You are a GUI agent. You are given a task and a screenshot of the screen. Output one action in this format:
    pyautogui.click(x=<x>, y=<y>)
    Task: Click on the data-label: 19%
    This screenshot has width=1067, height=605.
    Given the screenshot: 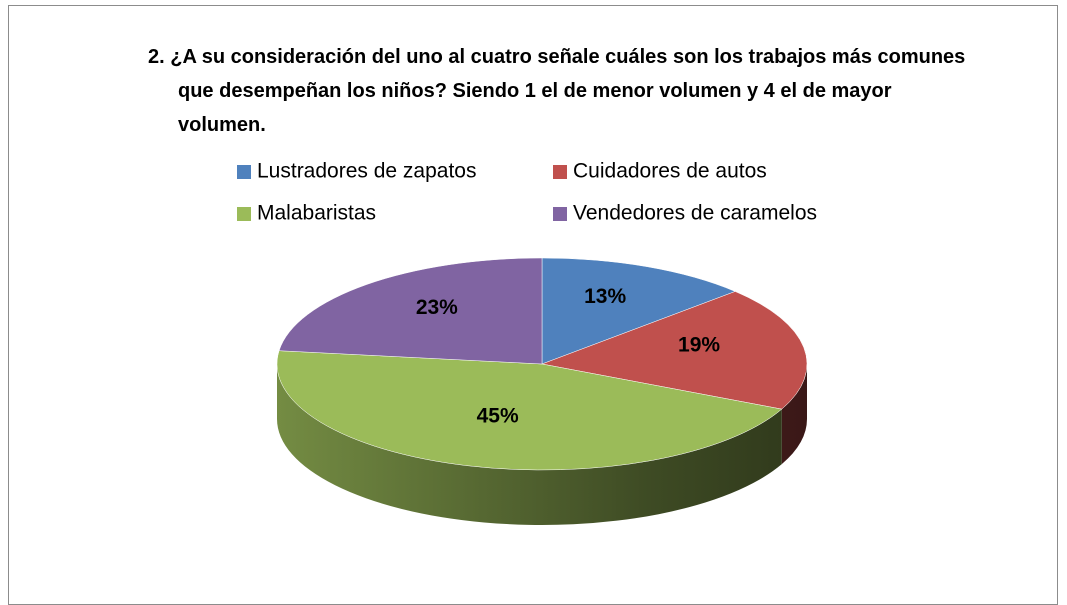 What is the action you would take?
    pyautogui.click(x=699, y=345)
    